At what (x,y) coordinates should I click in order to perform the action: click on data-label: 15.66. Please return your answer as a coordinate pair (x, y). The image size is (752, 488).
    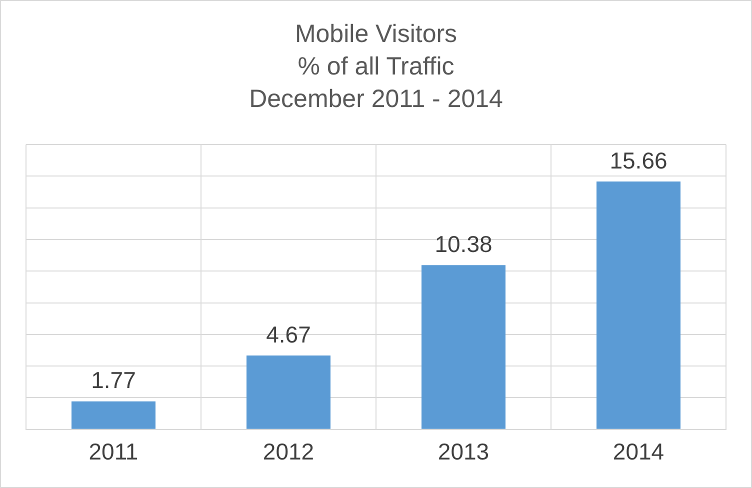
    Looking at the image, I should click on (639, 160).